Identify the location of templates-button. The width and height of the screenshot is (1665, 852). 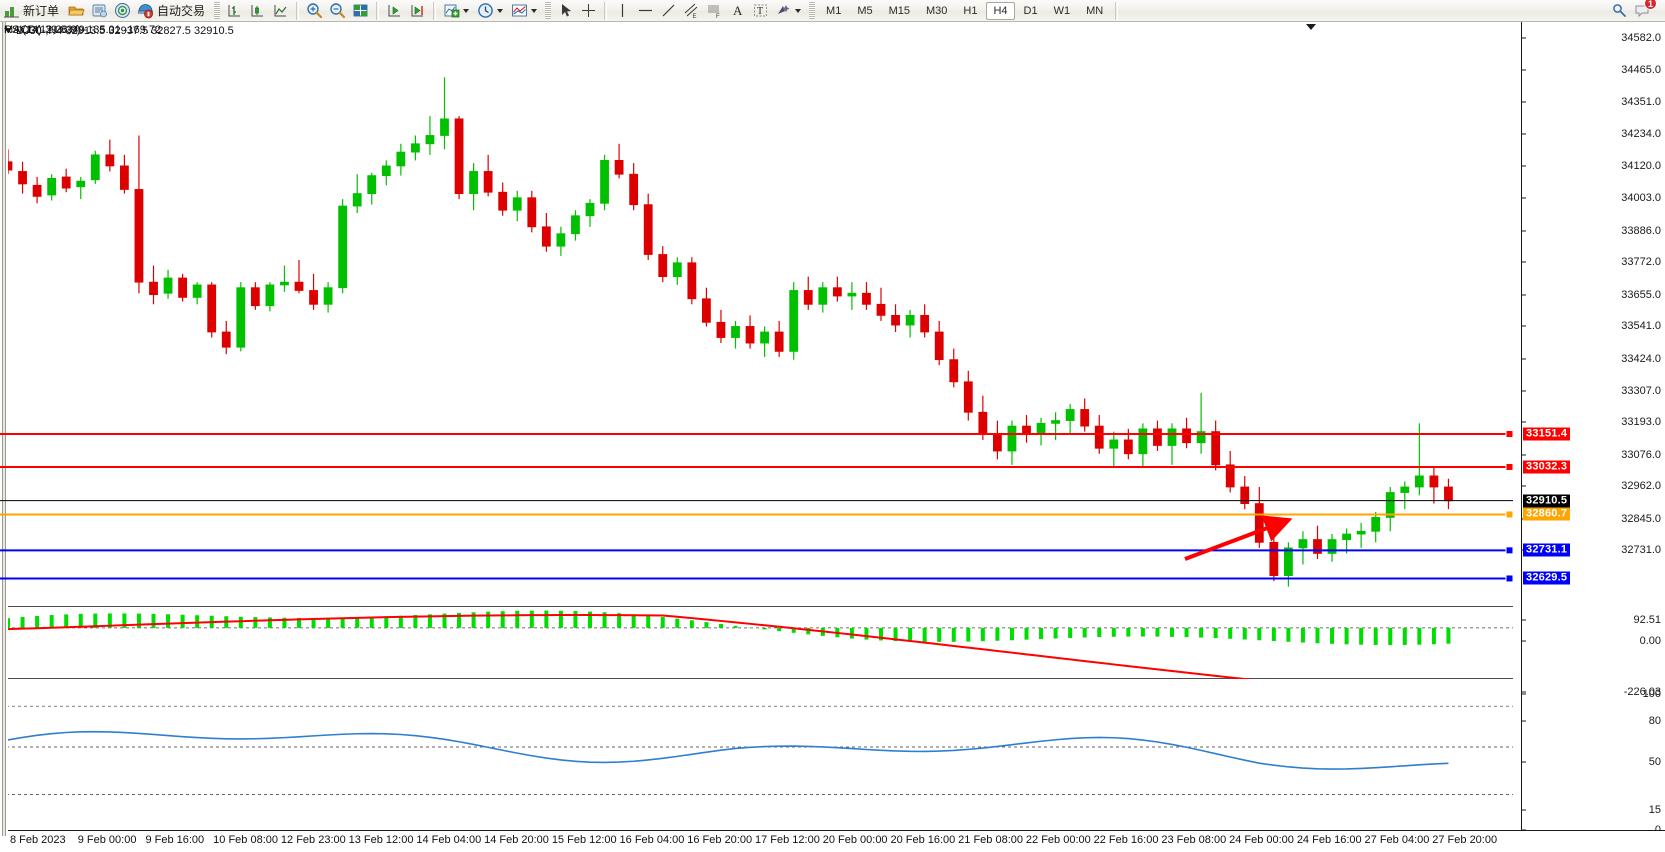
(525, 11).